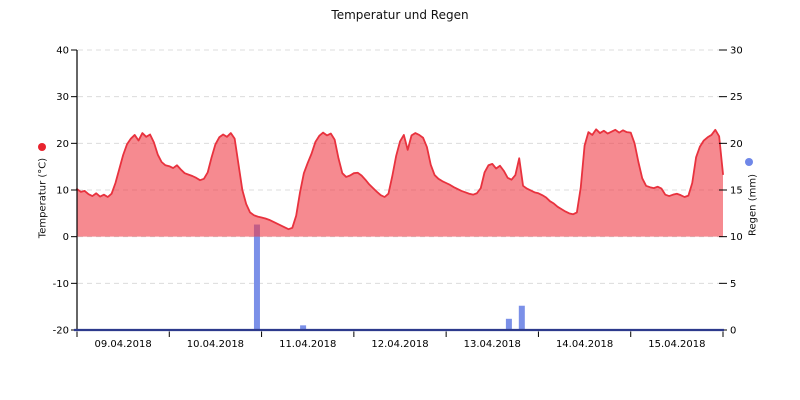  What do you see at coordinates (736, 97) in the screenshot?
I see `right-axis-tick-label: 25` at bounding box center [736, 97].